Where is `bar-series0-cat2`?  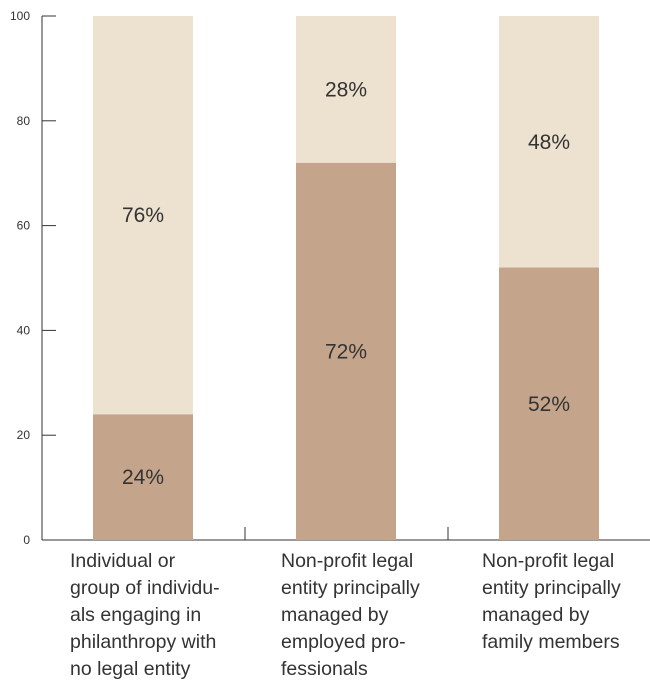
bar-series0-cat2 is located at coordinates (549, 403).